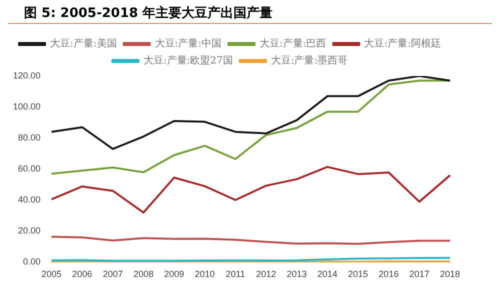 The image size is (500, 287). Describe the element at coordinates (29, 231) in the screenshot. I see `y-tick-label: 20.00` at that location.